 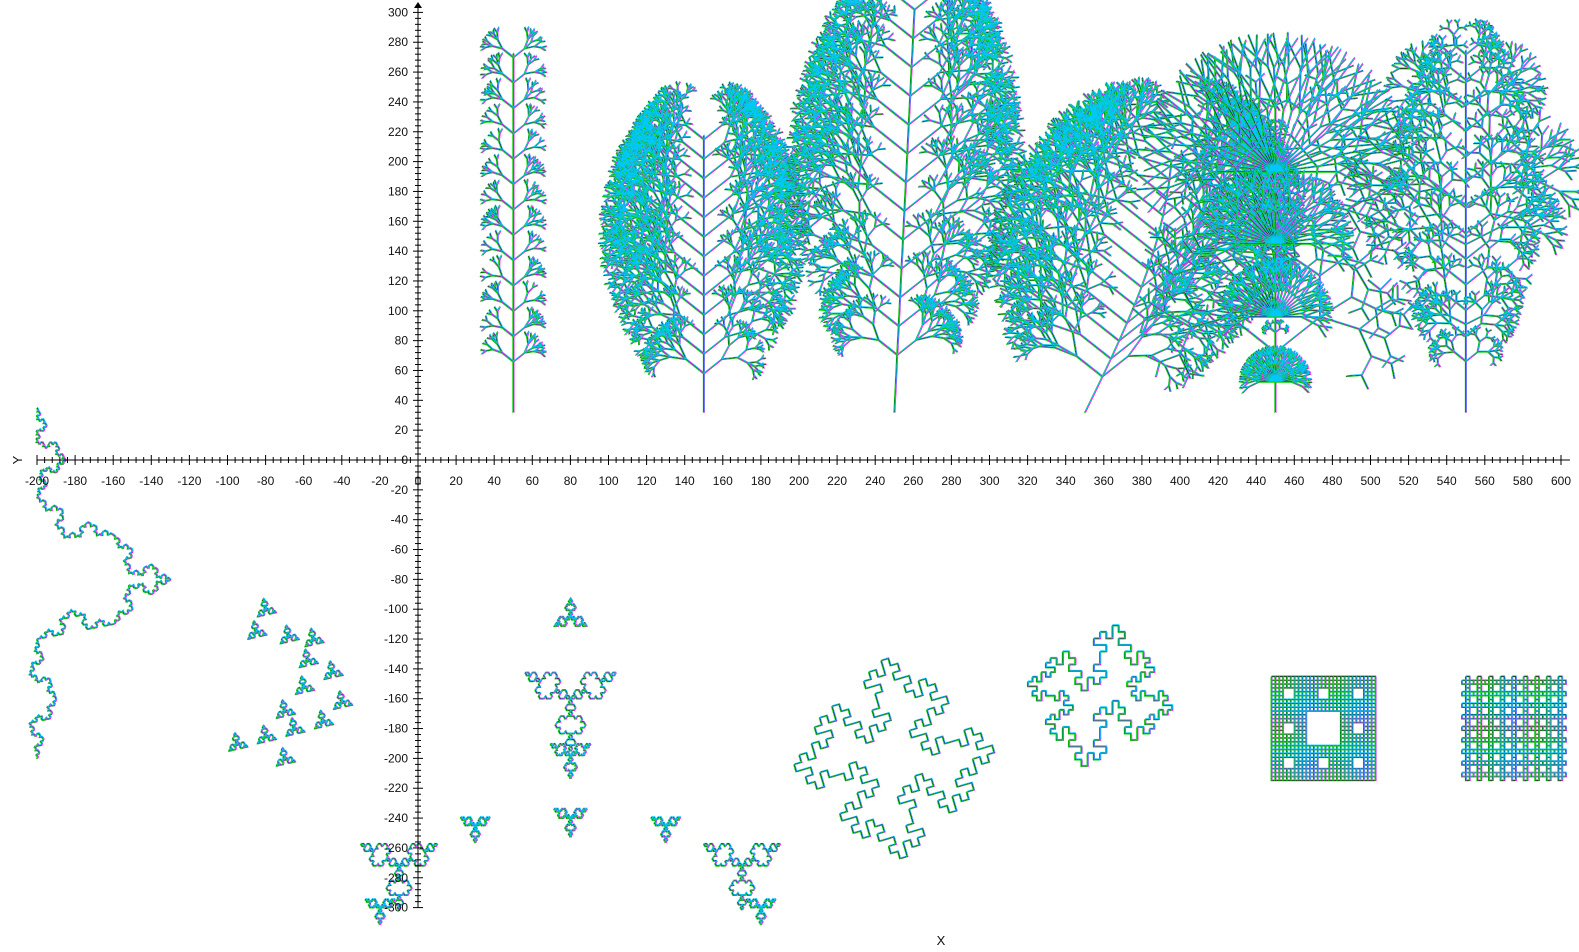 I want to click on x-tick-label: -140, so click(x=151, y=481).